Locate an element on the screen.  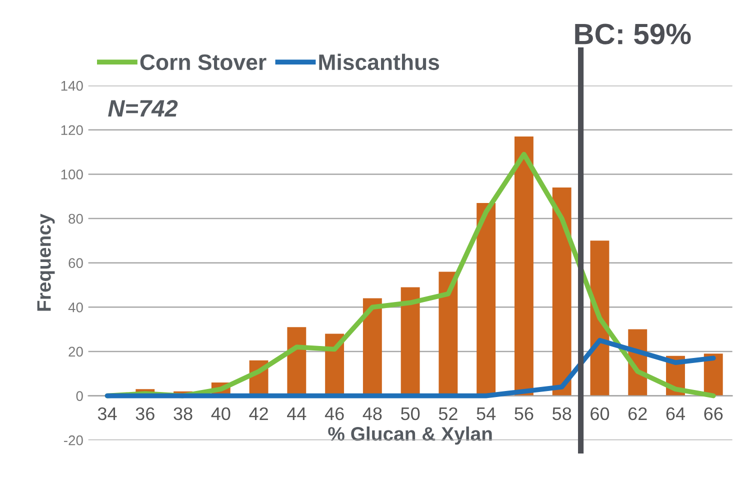
y-axis-title: Frequency is located at coordinates (46, 262).